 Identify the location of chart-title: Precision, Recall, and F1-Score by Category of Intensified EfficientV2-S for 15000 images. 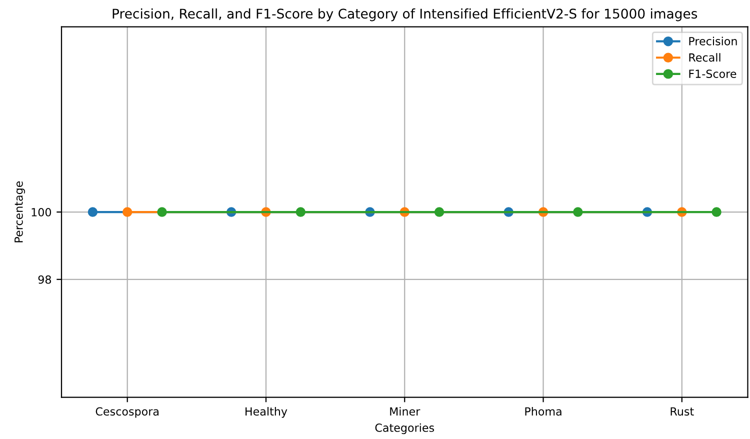
(405, 15).